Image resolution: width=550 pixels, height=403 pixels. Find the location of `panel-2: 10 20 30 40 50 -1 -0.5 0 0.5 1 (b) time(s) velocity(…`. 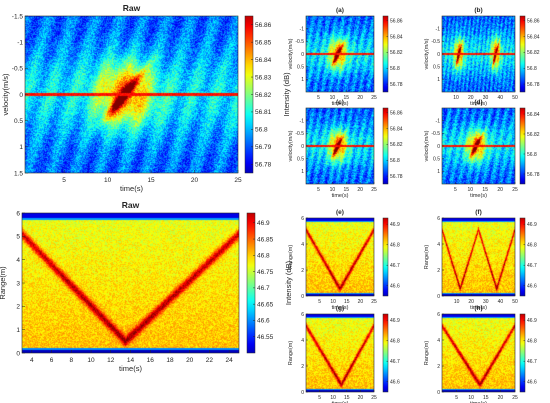

panel-2: 10 20 30 40 50 -1 -0.5 0 0.5 1 (b) time(s) velocity(… is located at coordinates (482, 57).